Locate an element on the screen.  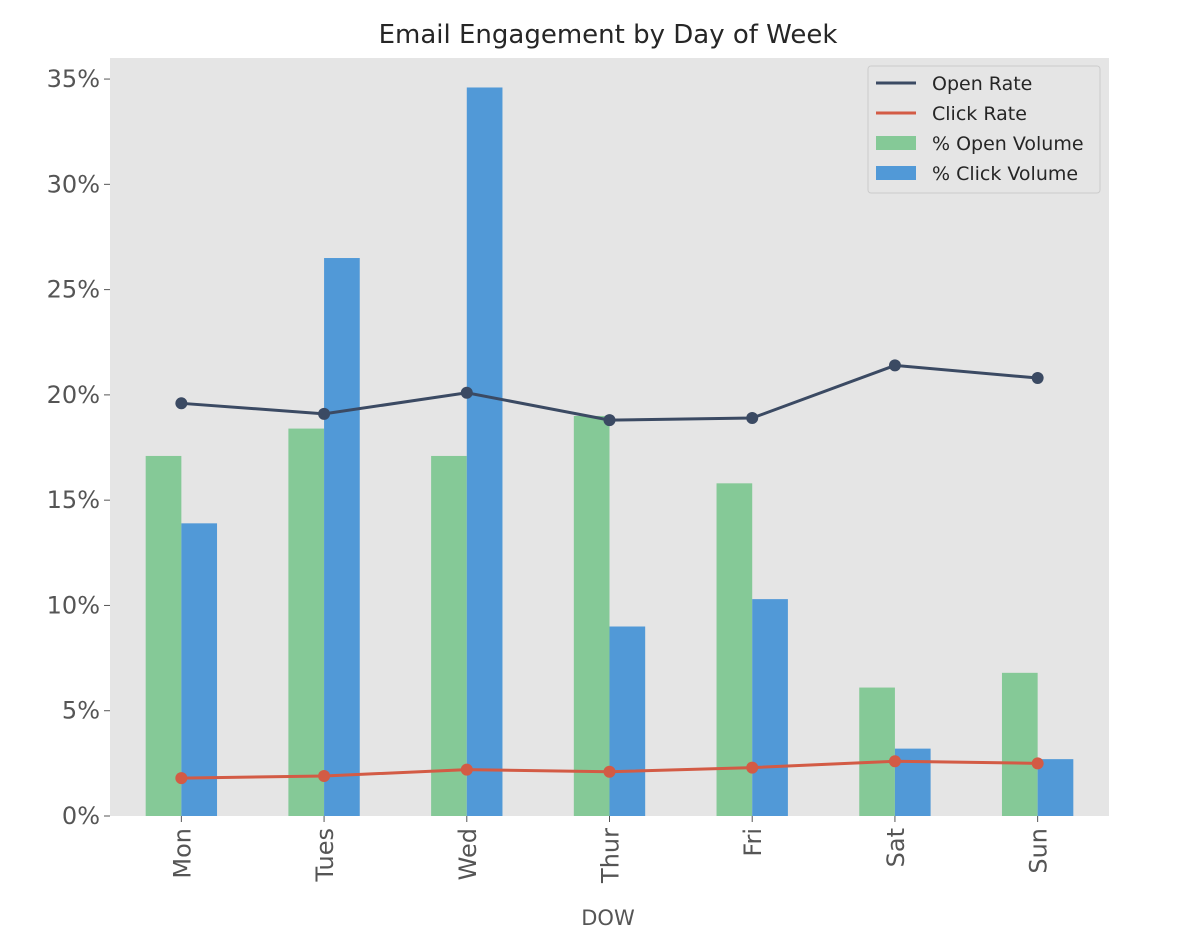
bar-click-volume-mon is located at coordinates (199, 669).